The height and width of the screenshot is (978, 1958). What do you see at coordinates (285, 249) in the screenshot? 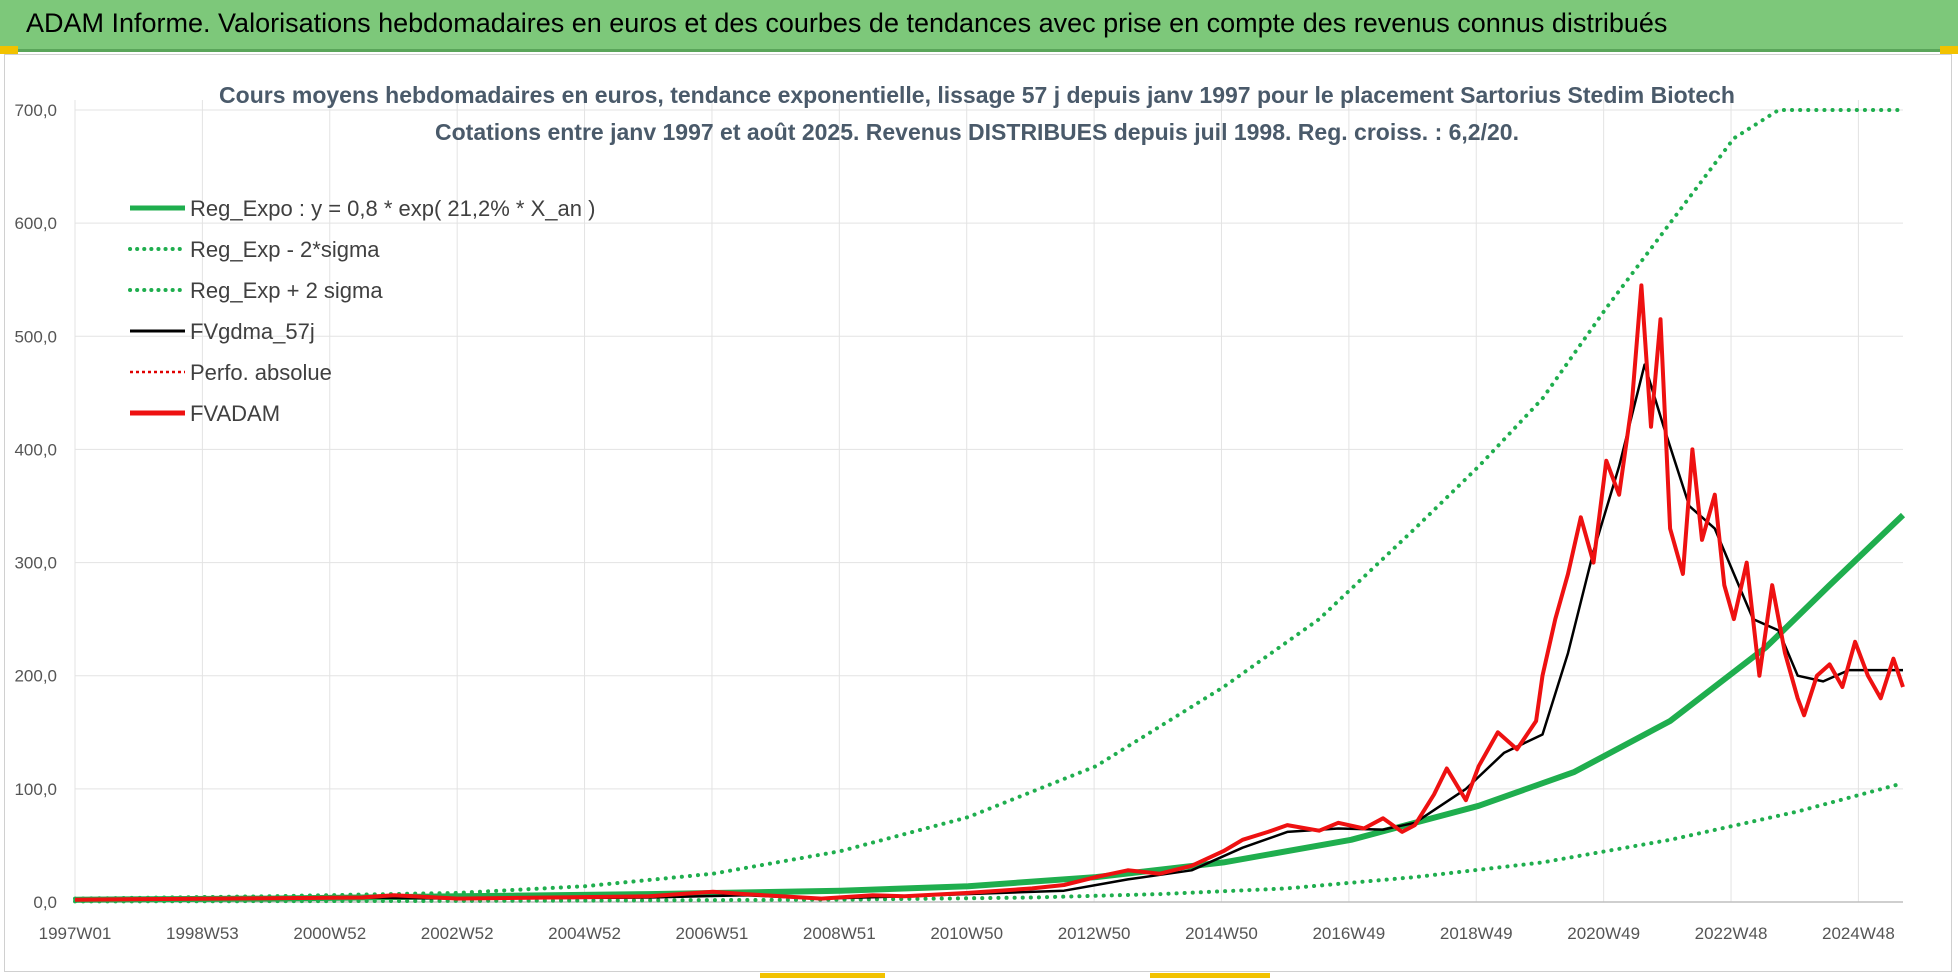
I see `legend-label-reg_minus: Reg_Exp - 2*sigma` at bounding box center [285, 249].